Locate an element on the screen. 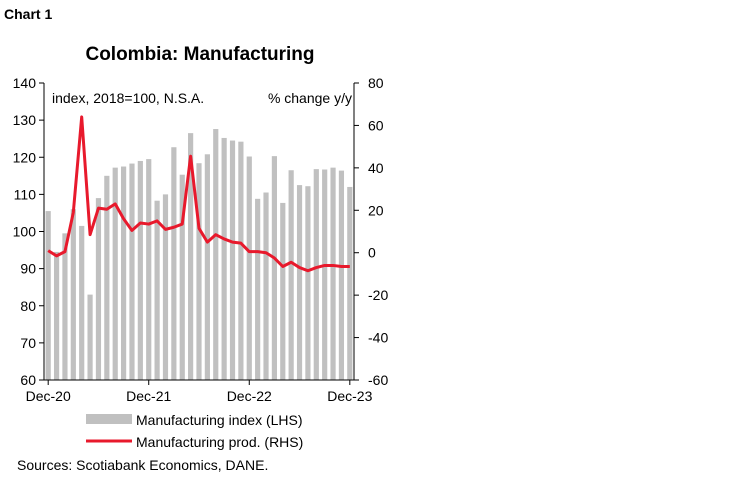  chart-label: Chart 1 is located at coordinates (28, 14).